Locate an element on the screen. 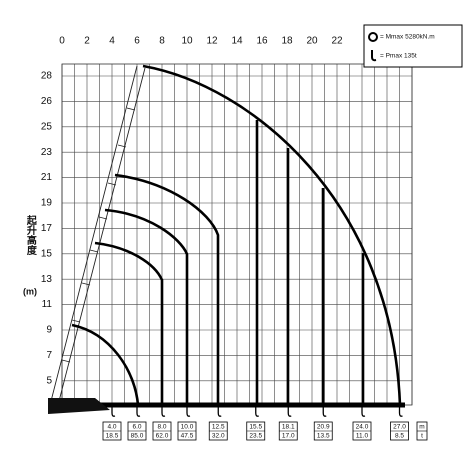 The image size is (466, 466). y-label: 15 is located at coordinates (47, 253).